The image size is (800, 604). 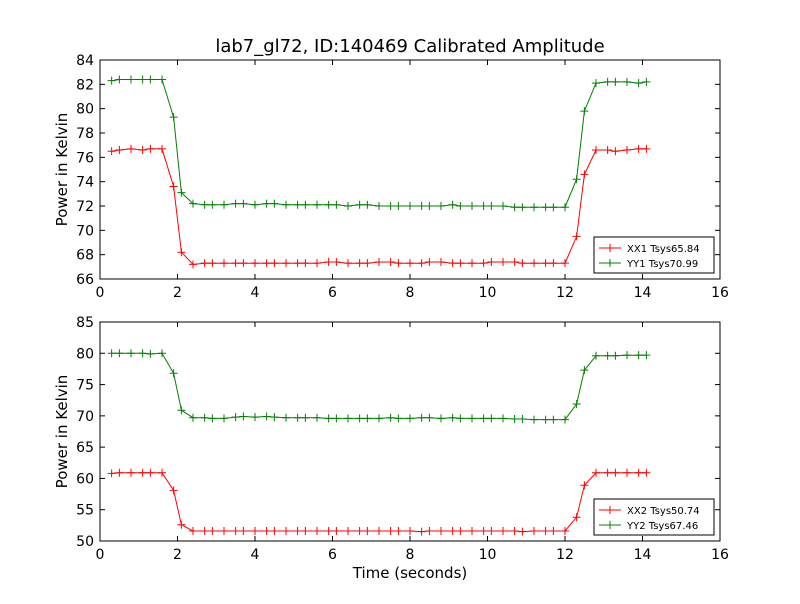 What do you see at coordinates (85, 479) in the screenshot?
I see `y-tick-label: 60` at bounding box center [85, 479].